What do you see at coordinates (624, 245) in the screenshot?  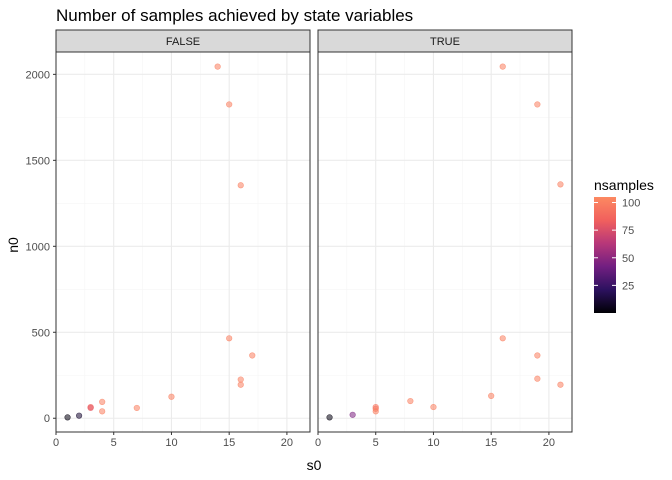 I see `color-legend: nsamples 25 50 75 100` at bounding box center [624, 245].